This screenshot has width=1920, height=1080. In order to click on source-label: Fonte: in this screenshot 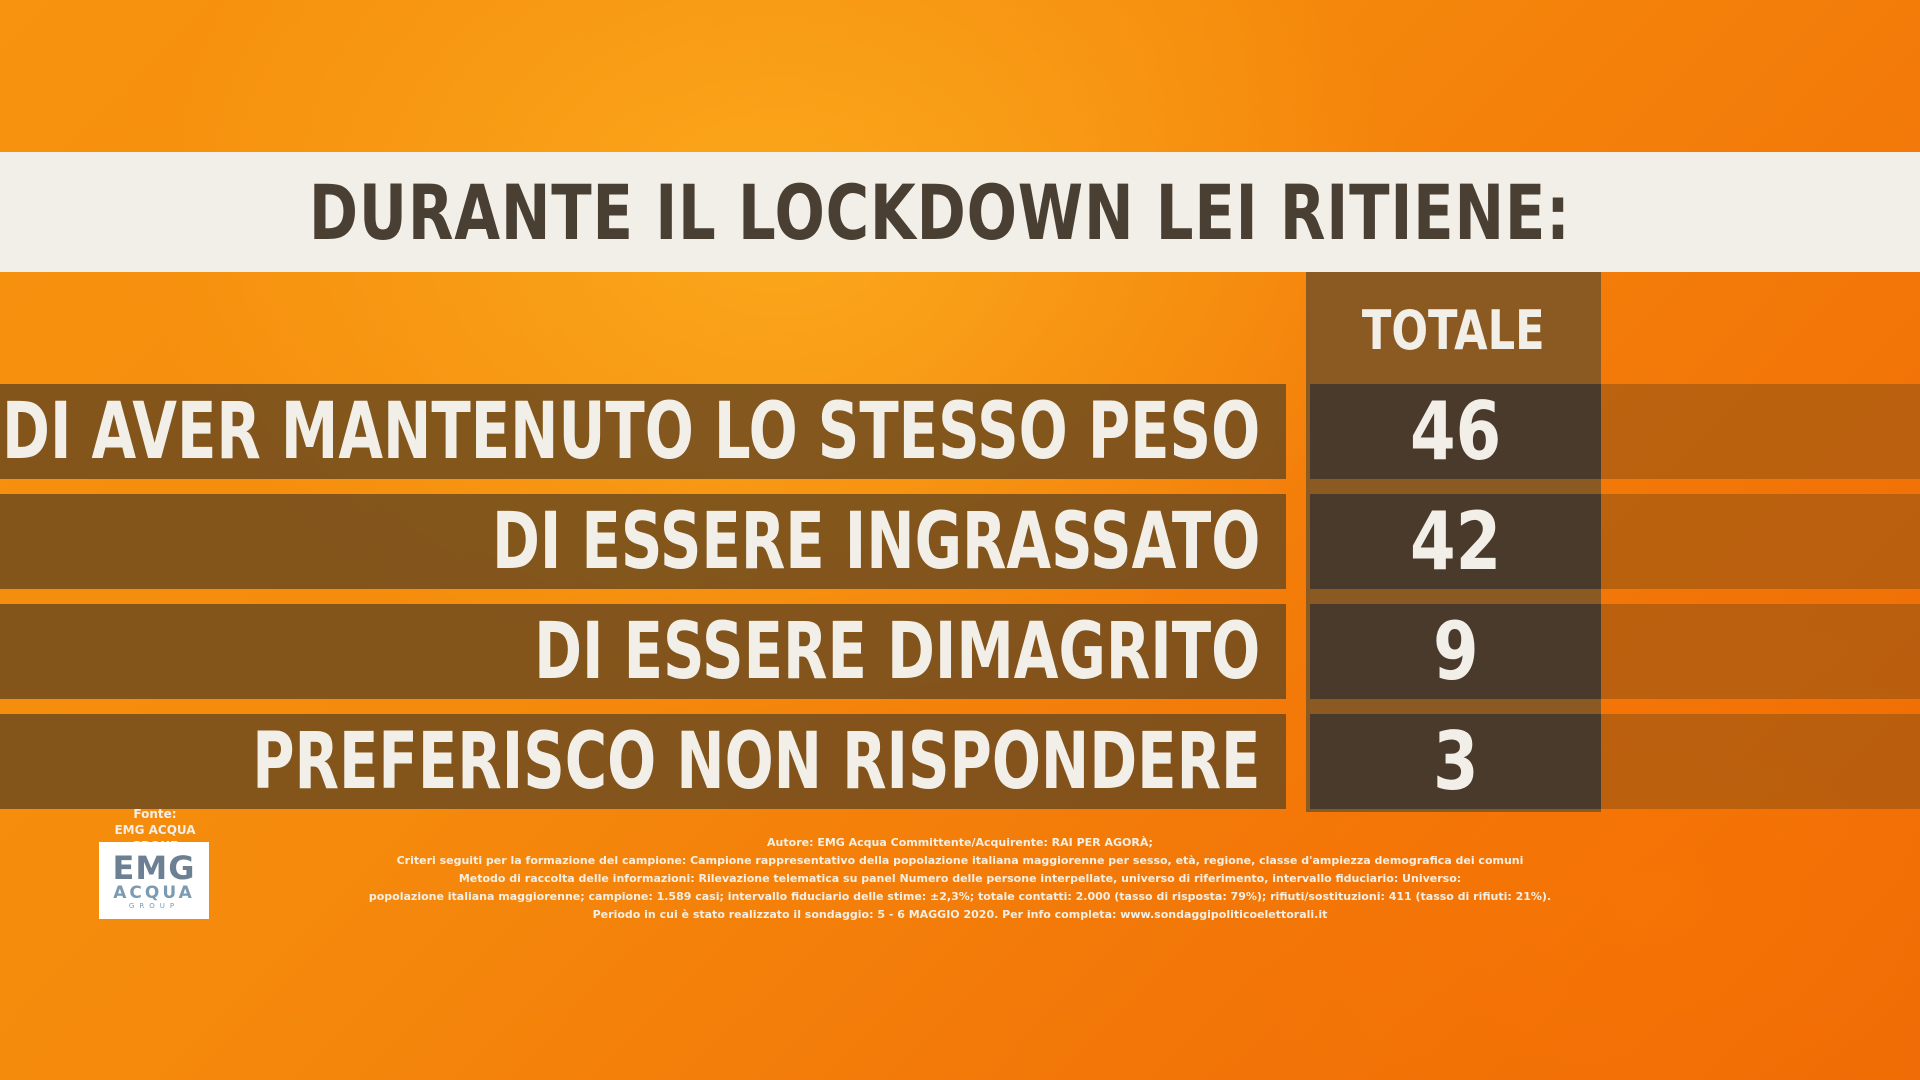, I will do `click(155, 814)`.